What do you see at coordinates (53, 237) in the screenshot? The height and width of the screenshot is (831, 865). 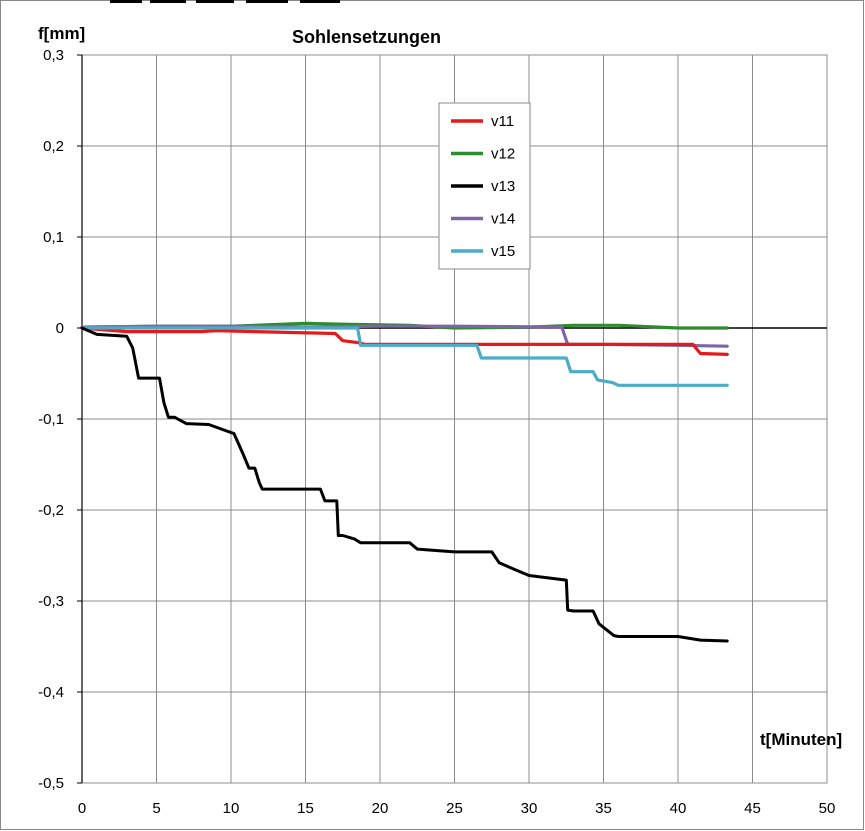 I see `y-tick-label: 0,1` at bounding box center [53, 237].